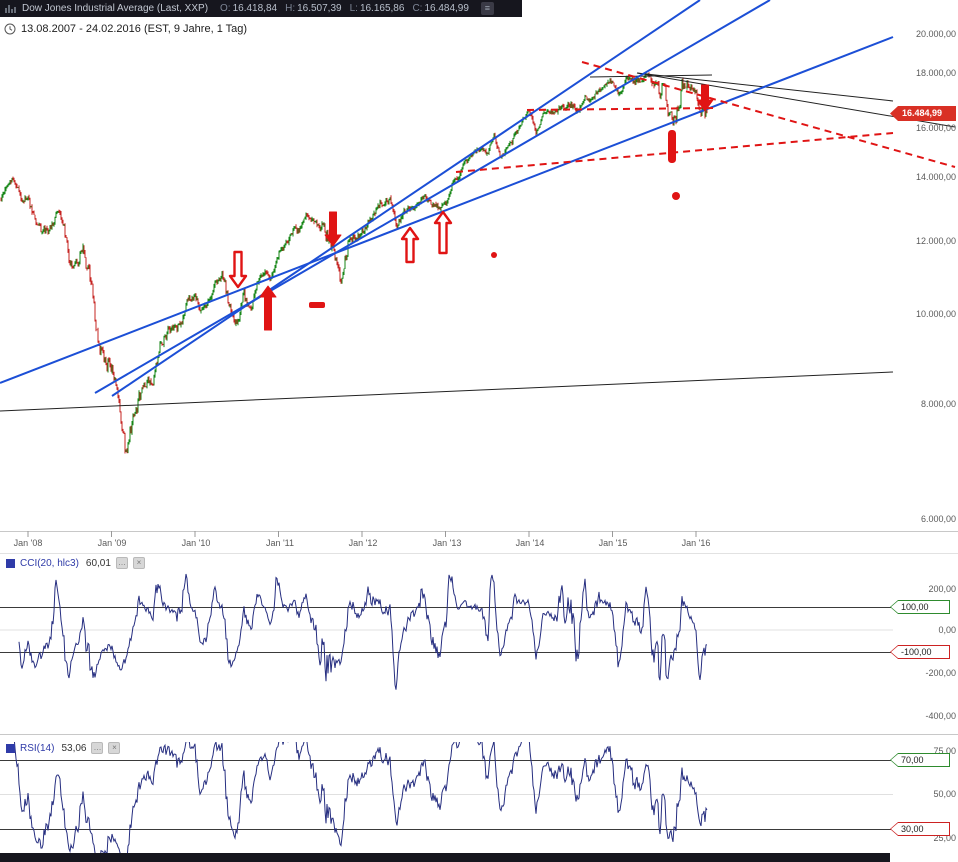 This screenshot has width=958, height=862. I want to click on cci-upper-band-tag: 100,00, so click(920, 607).